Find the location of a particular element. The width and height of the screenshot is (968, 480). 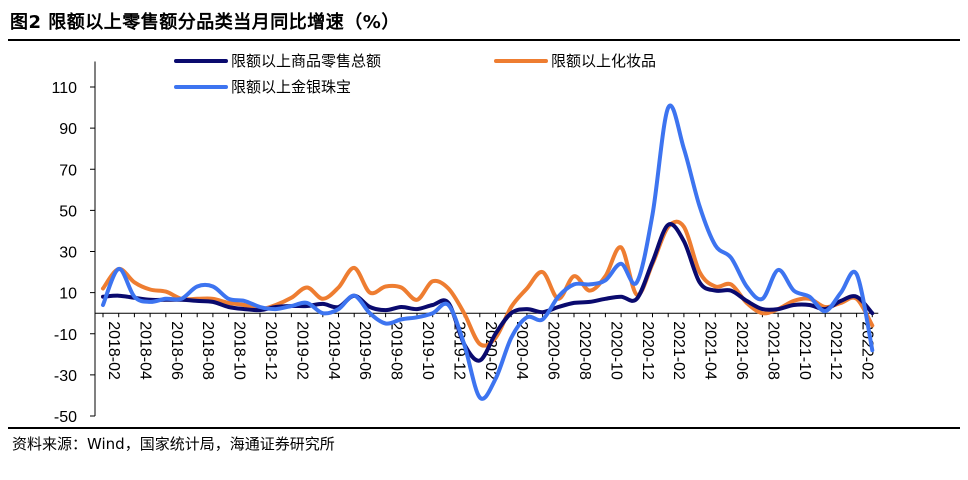

figure-title: 图2 限额以上零售额分品类当月同比增速（%） is located at coordinates (205, 22).